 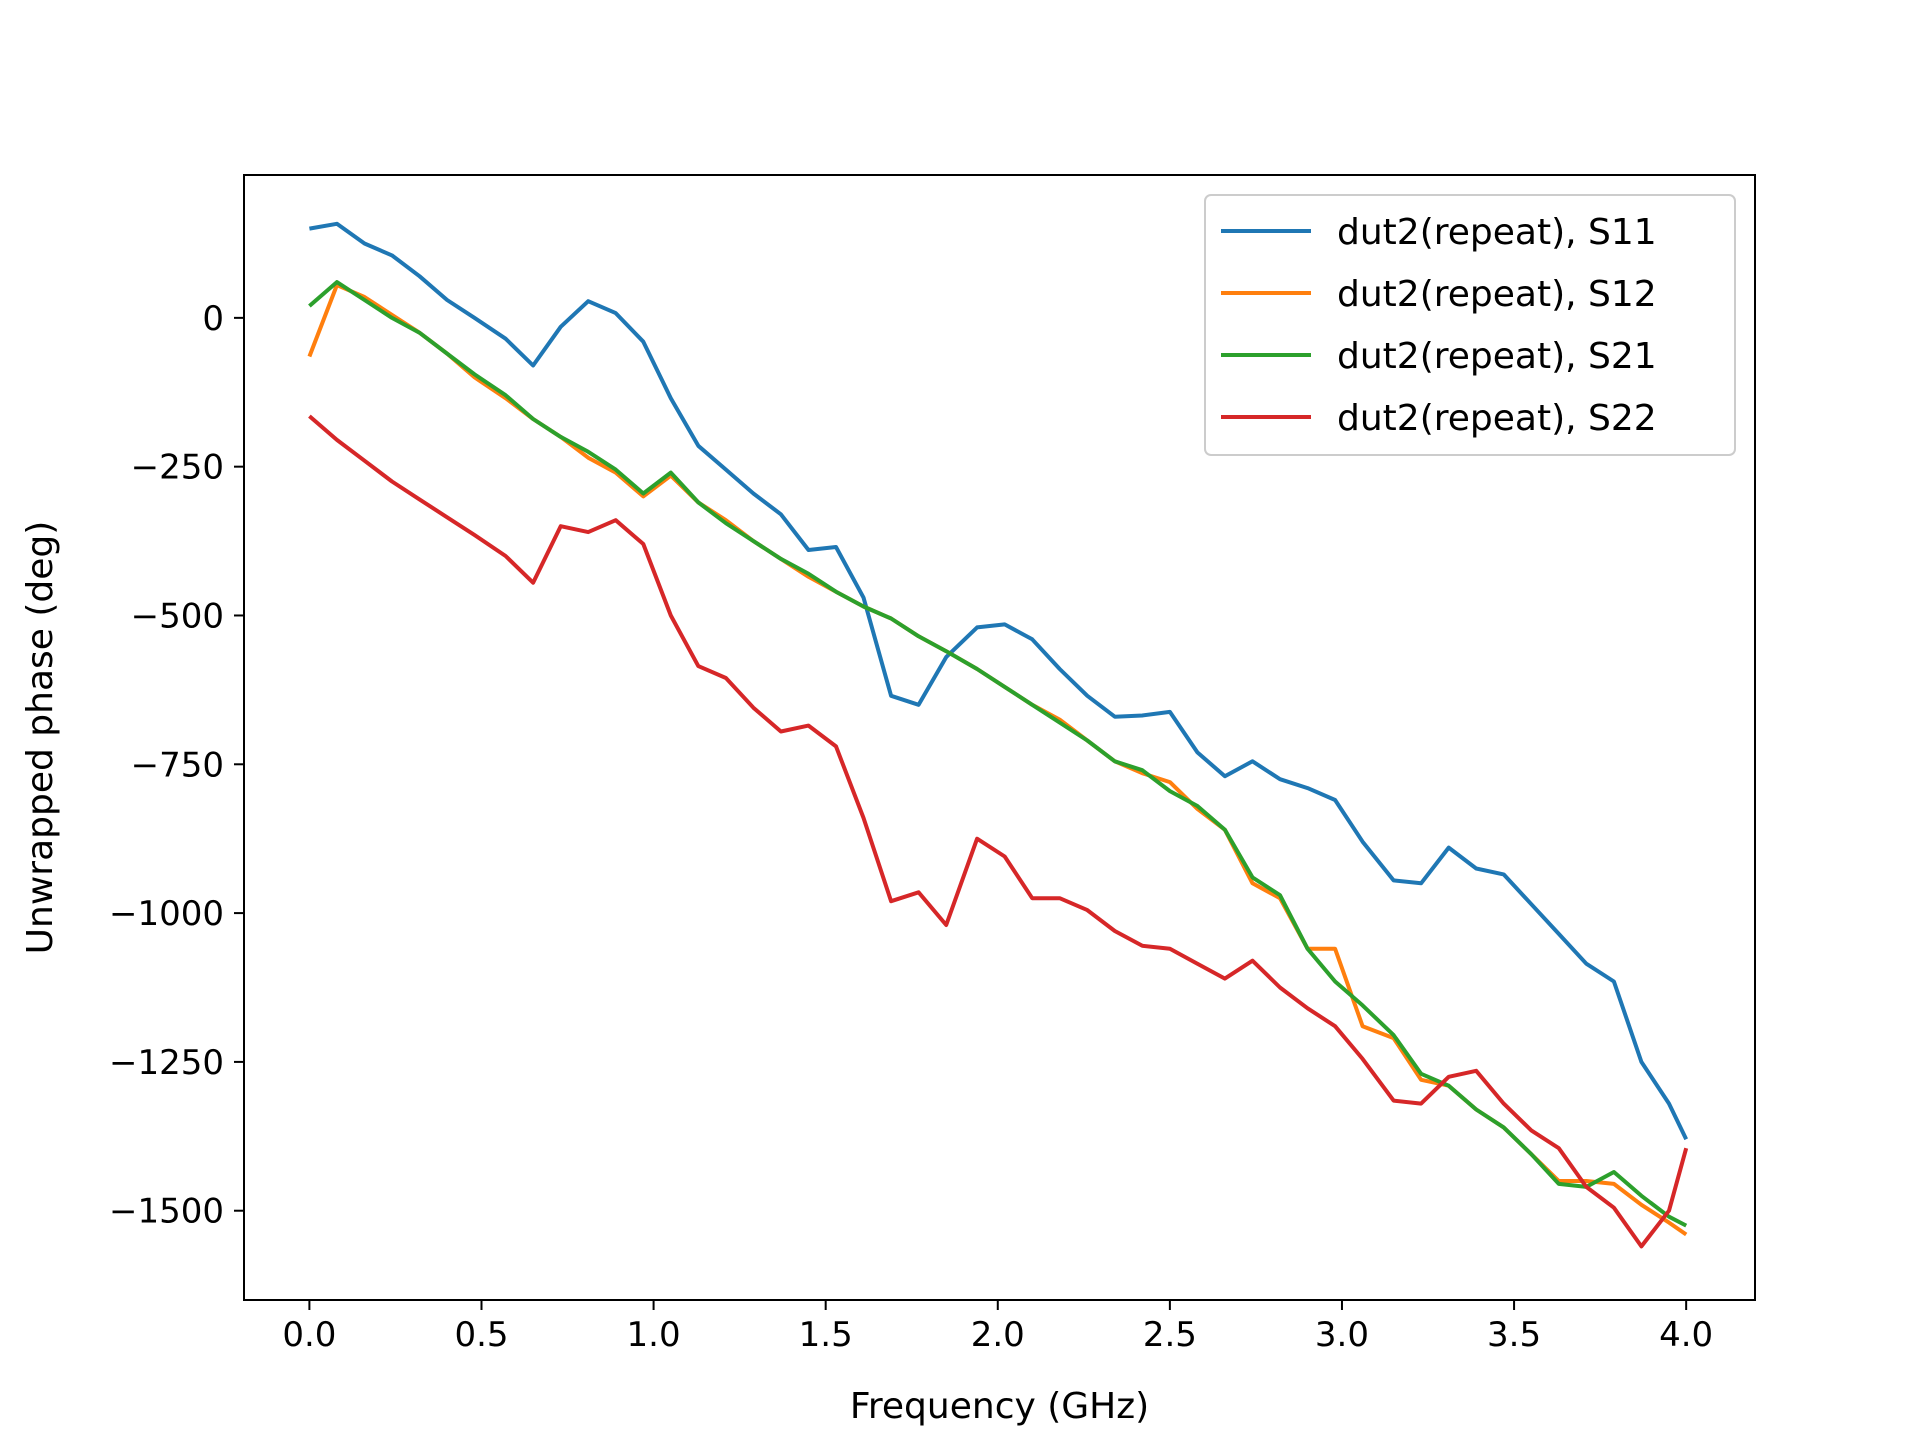 What do you see at coordinates (1497, 294) in the screenshot?
I see `legend-label: dut2(repeat), S12` at bounding box center [1497, 294].